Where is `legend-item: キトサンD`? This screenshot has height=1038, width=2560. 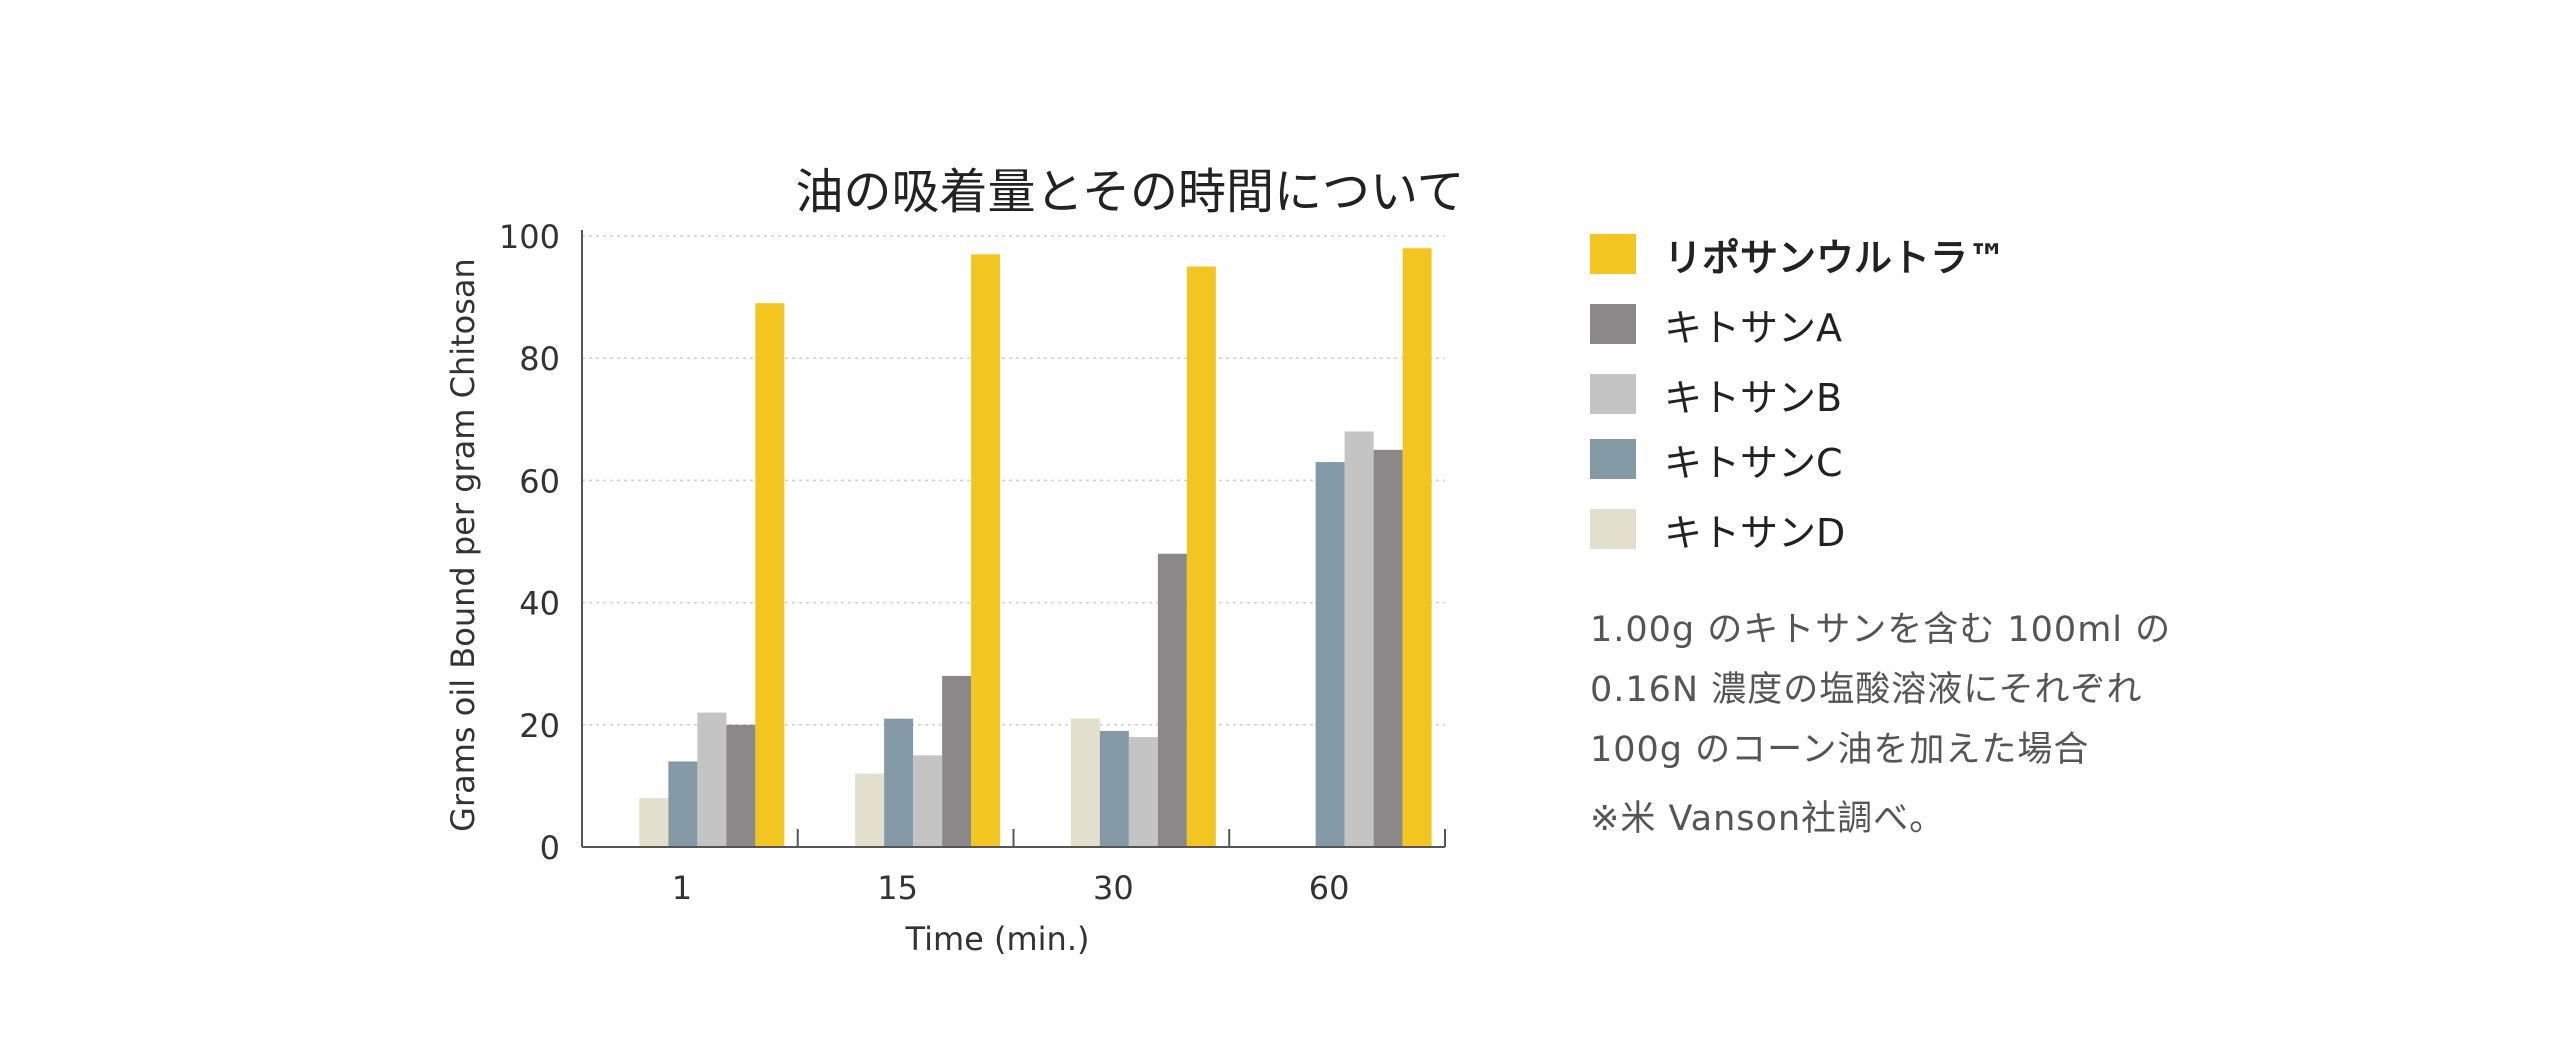
legend-item: キトサンD is located at coordinates (1717, 529).